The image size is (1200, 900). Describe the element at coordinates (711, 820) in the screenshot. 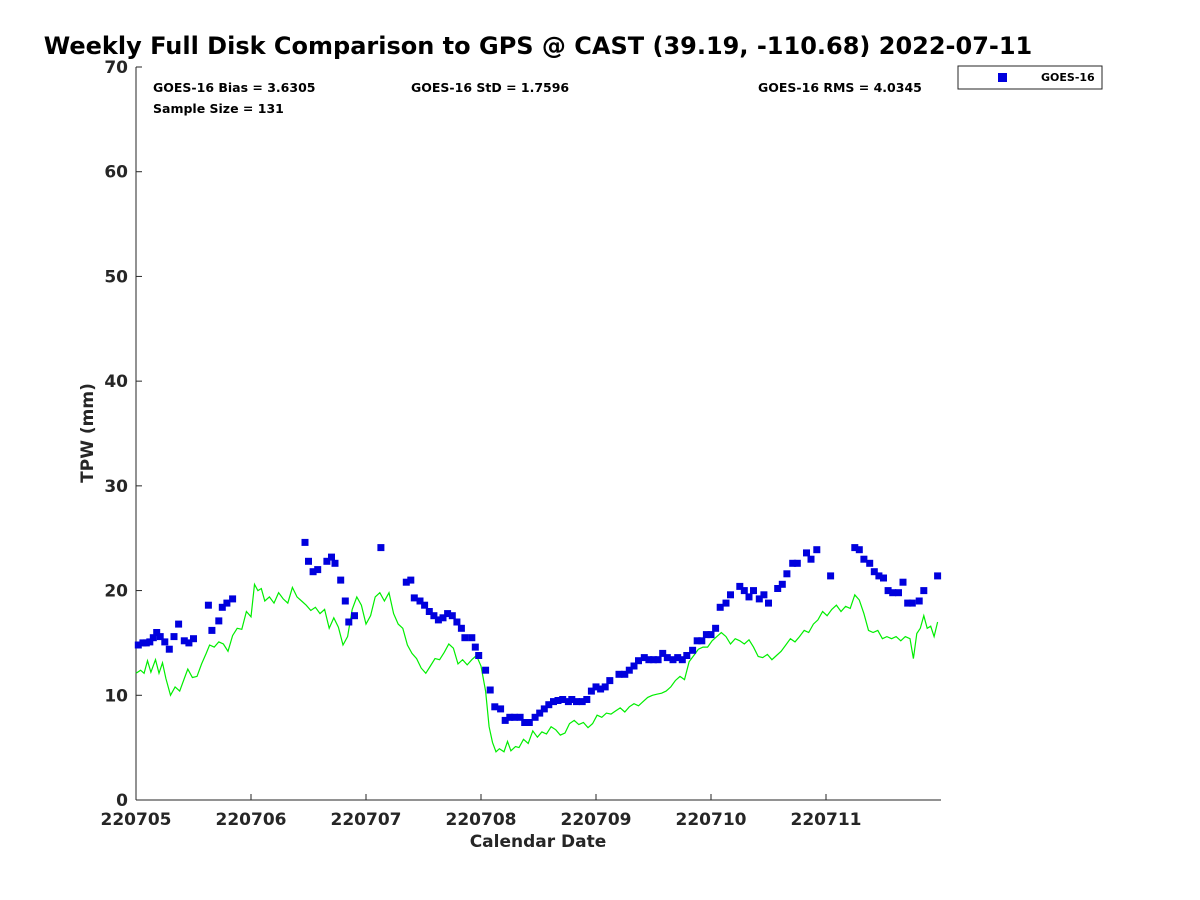

I see `x-tick-label: 220710` at that location.